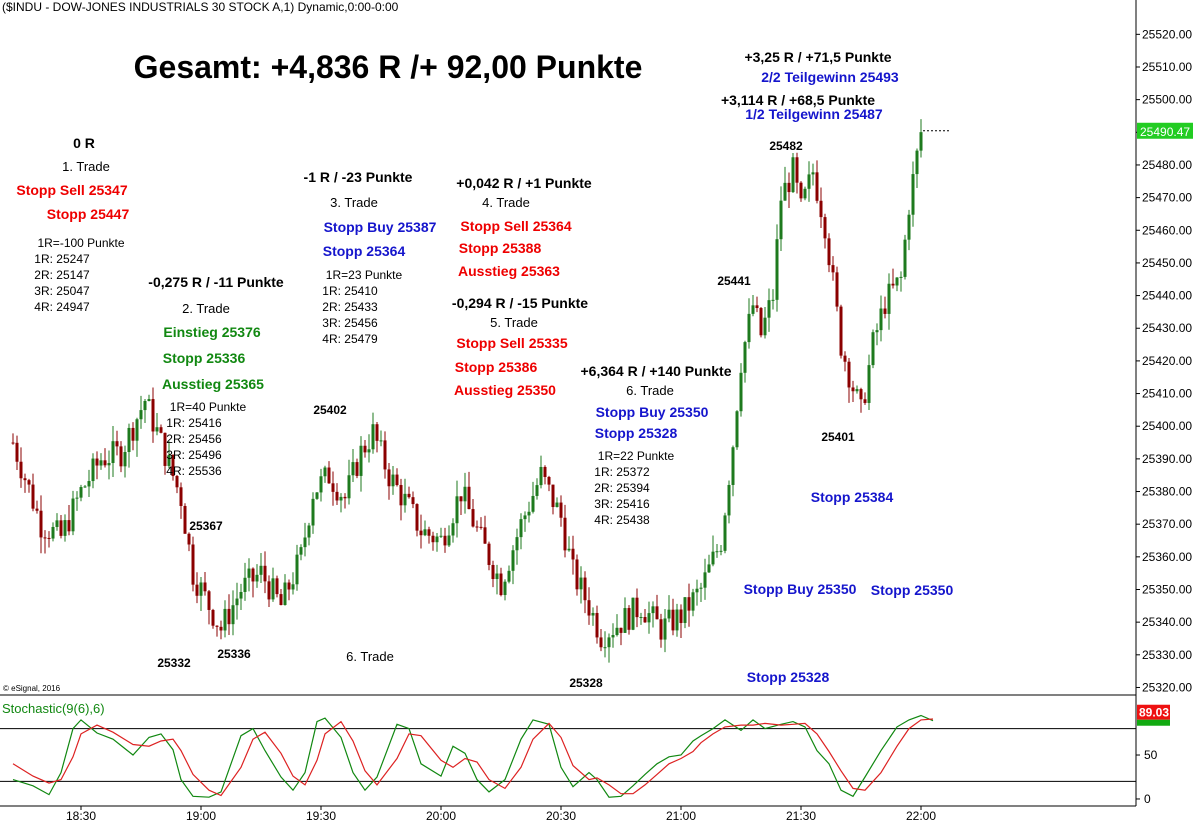 The height and width of the screenshot is (836, 1194). What do you see at coordinates (388, 67) in the screenshot?
I see `summary-total: Gesamt: +4,836 R /+ 92,00 Punkte` at bounding box center [388, 67].